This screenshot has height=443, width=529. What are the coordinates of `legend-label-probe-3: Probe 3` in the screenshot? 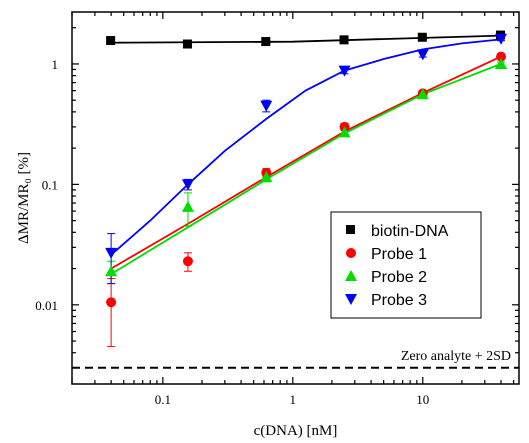 It's located at (399, 300).